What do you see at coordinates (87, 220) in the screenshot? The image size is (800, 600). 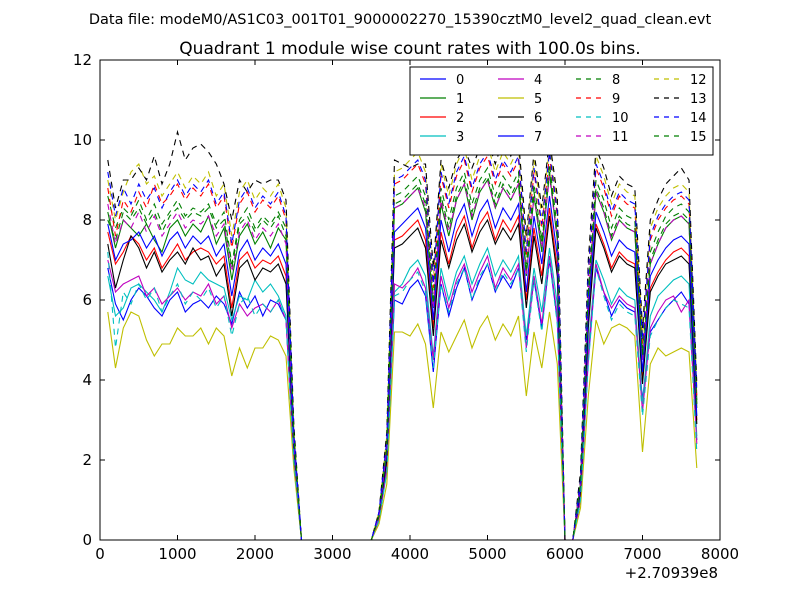 I see `y-tick-label: 8` at bounding box center [87, 220].